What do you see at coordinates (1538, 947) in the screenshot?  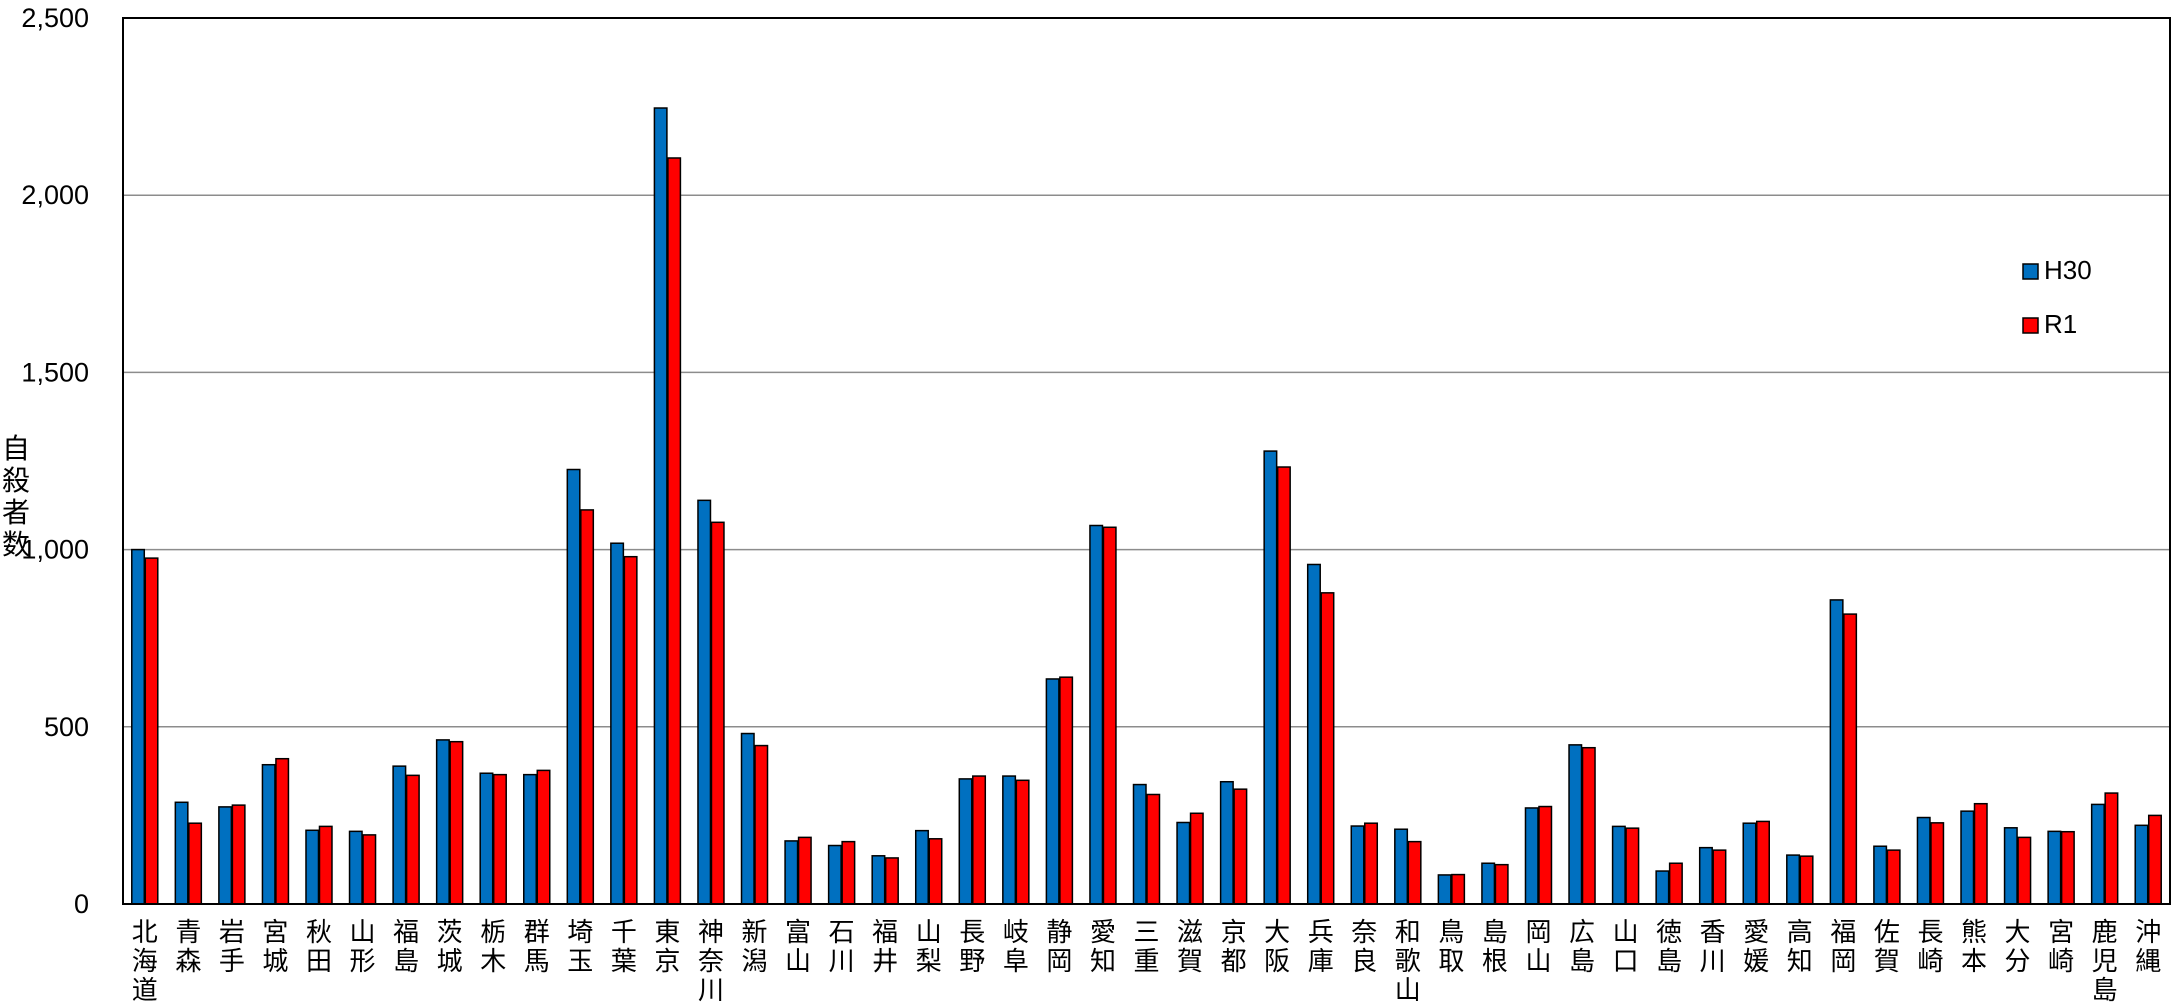 I see `x-tick-label: 岡山` at bounding box center [1538, 947].